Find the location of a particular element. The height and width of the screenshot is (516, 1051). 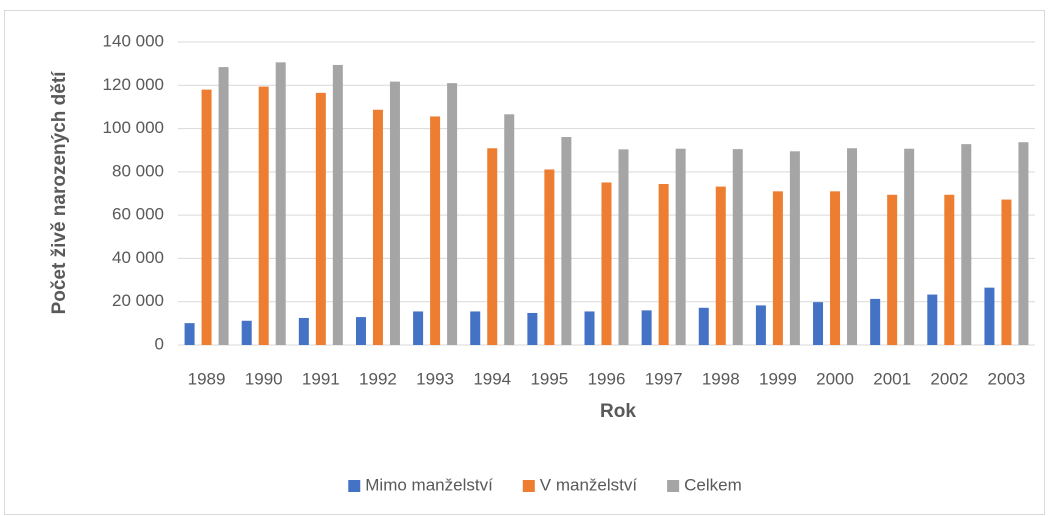

y-tick-label: 100 000 is located at coordinates (133, 127).